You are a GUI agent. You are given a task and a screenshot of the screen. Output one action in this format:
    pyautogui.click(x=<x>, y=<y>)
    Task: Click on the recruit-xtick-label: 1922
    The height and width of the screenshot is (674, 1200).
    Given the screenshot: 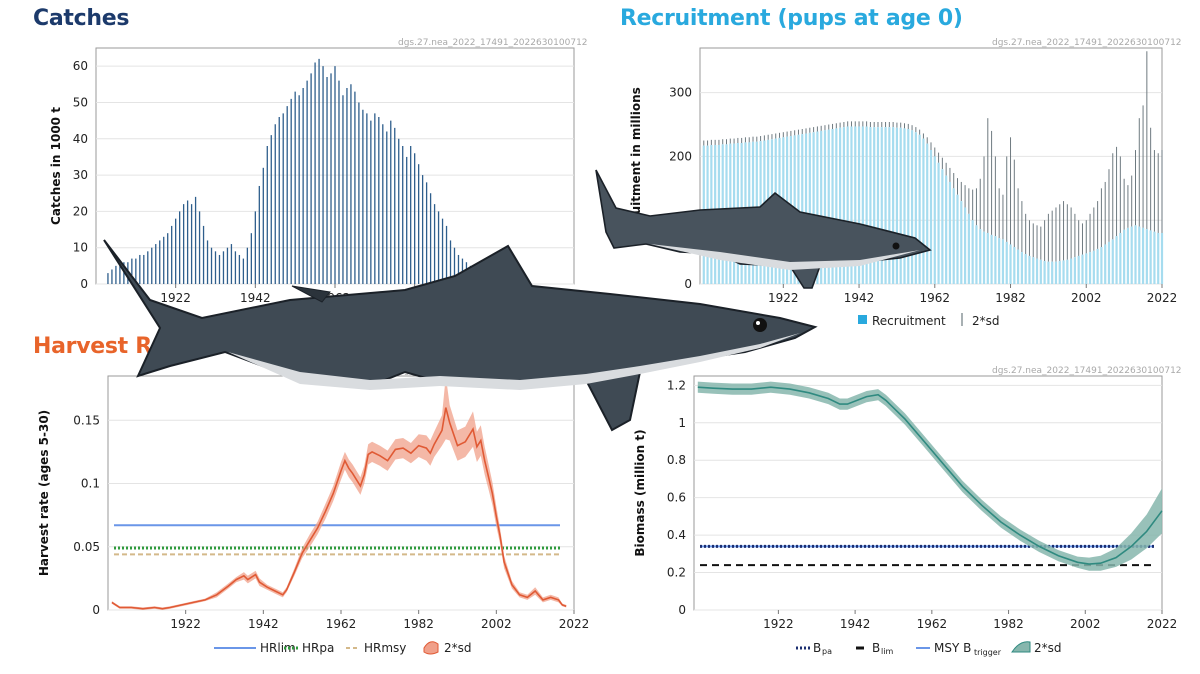 What is the action you would take?
    pyautogui.click(x=783, y=298)
    